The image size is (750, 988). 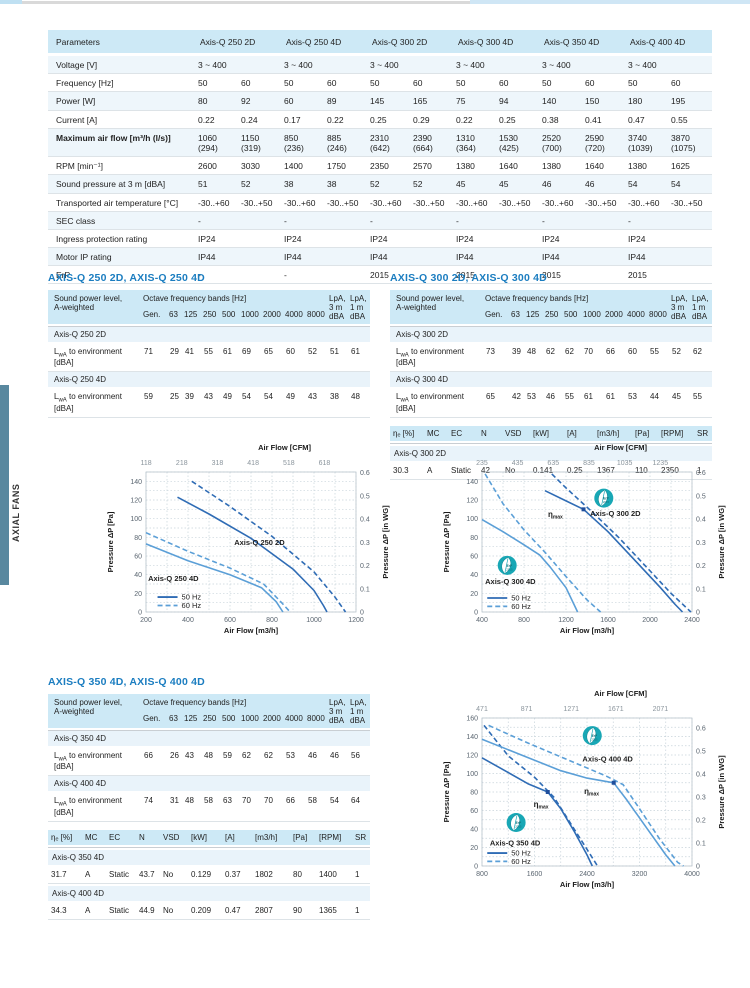 What do you see at coordinates (174, 397) in the screenshot?
I see `octave-value-cell: 25` at bounding box center [174, 397].